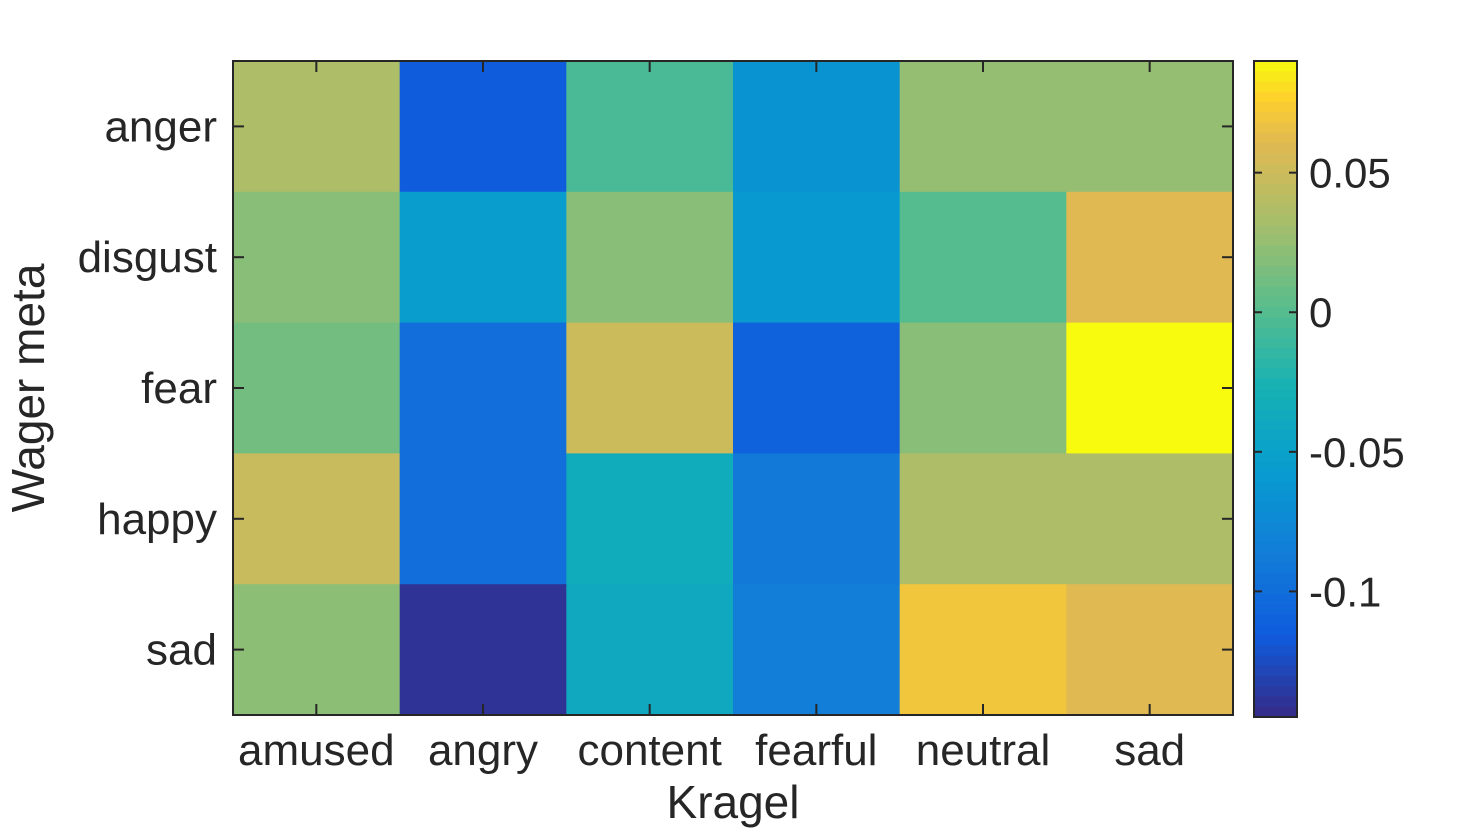 The height and width of the screenshot is (838, 1467). I want to click on y-tick-labels: anger disgust fear happy sad, so click(147, 388).